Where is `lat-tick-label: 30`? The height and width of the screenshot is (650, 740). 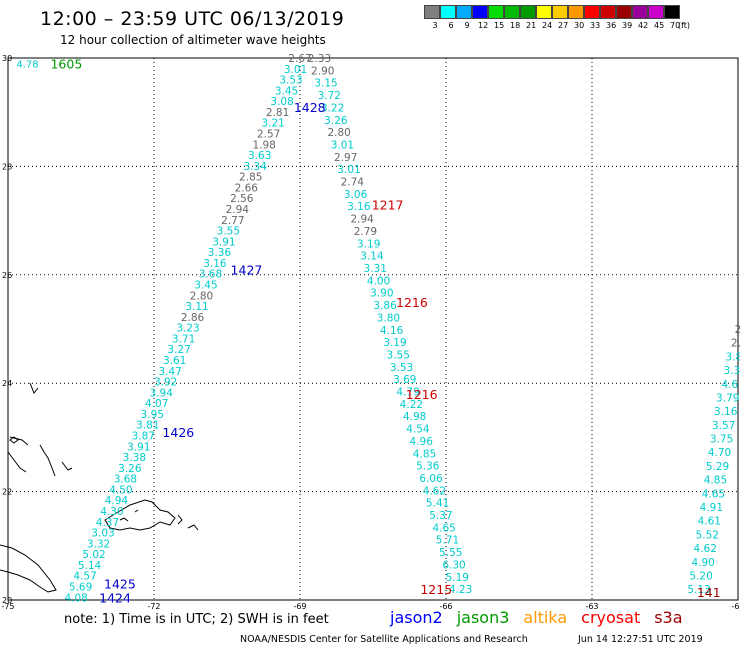 lat-tick-label: 30 is located at coordinates (7, 58).